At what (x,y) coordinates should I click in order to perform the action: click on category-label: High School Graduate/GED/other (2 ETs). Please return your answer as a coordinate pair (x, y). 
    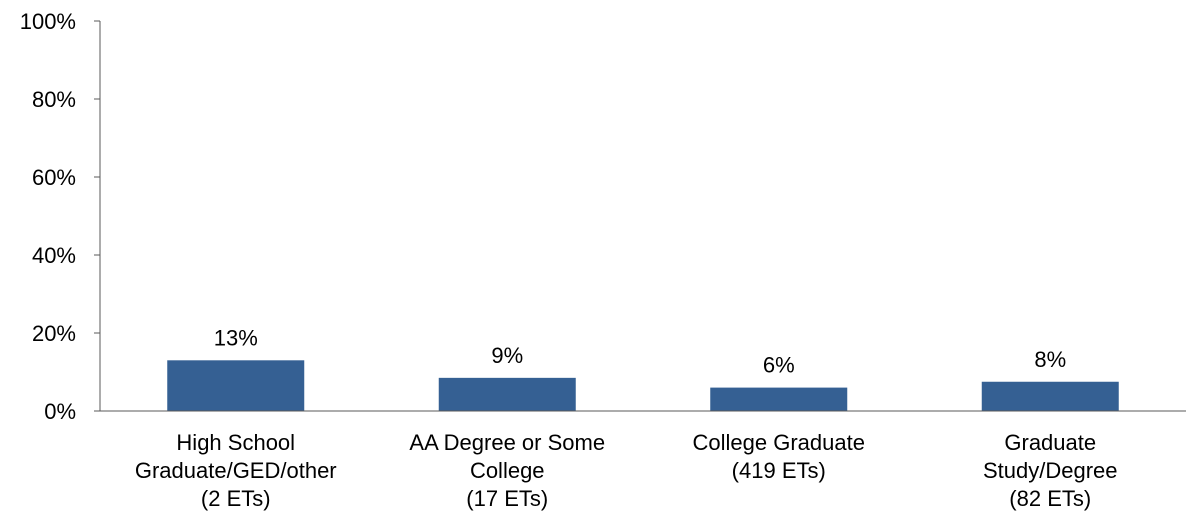
    Looking at the image, I should click on (236, 470).